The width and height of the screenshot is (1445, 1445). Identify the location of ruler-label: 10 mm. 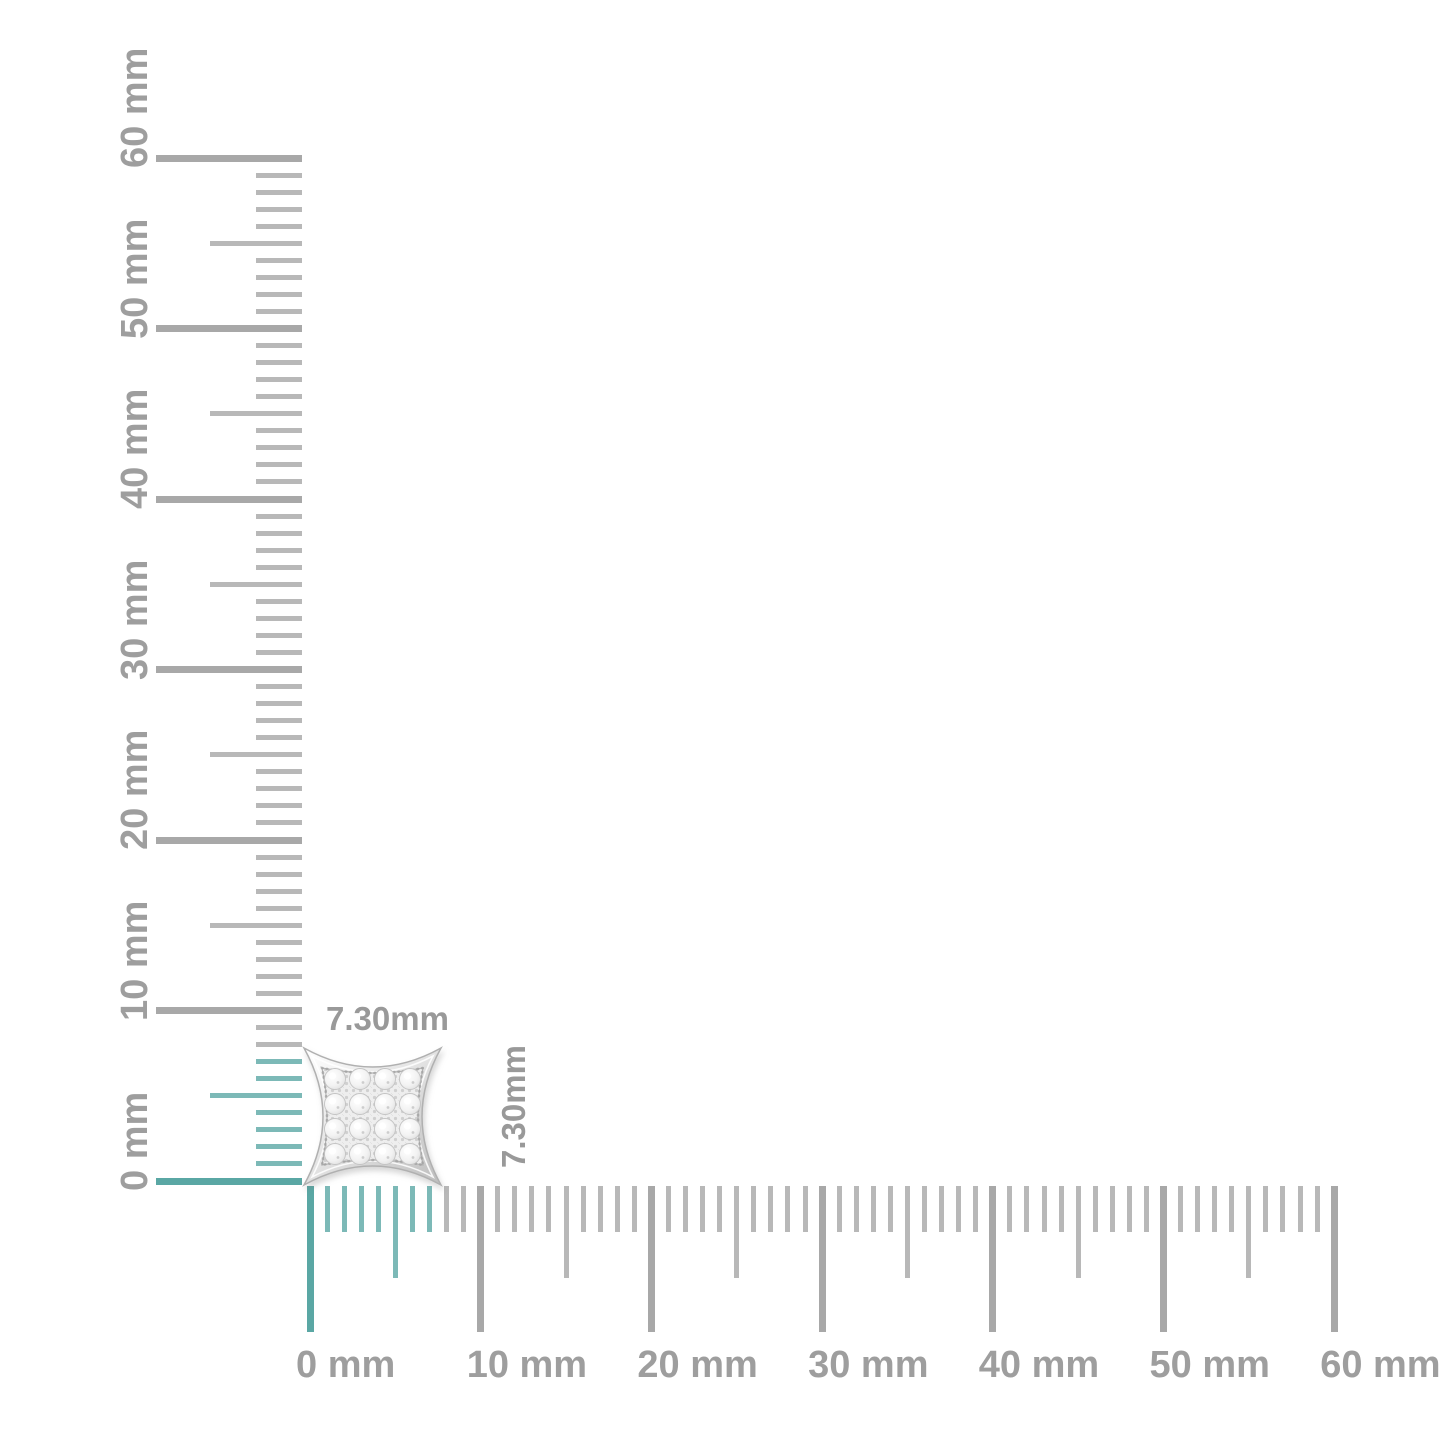
(527, 1365).